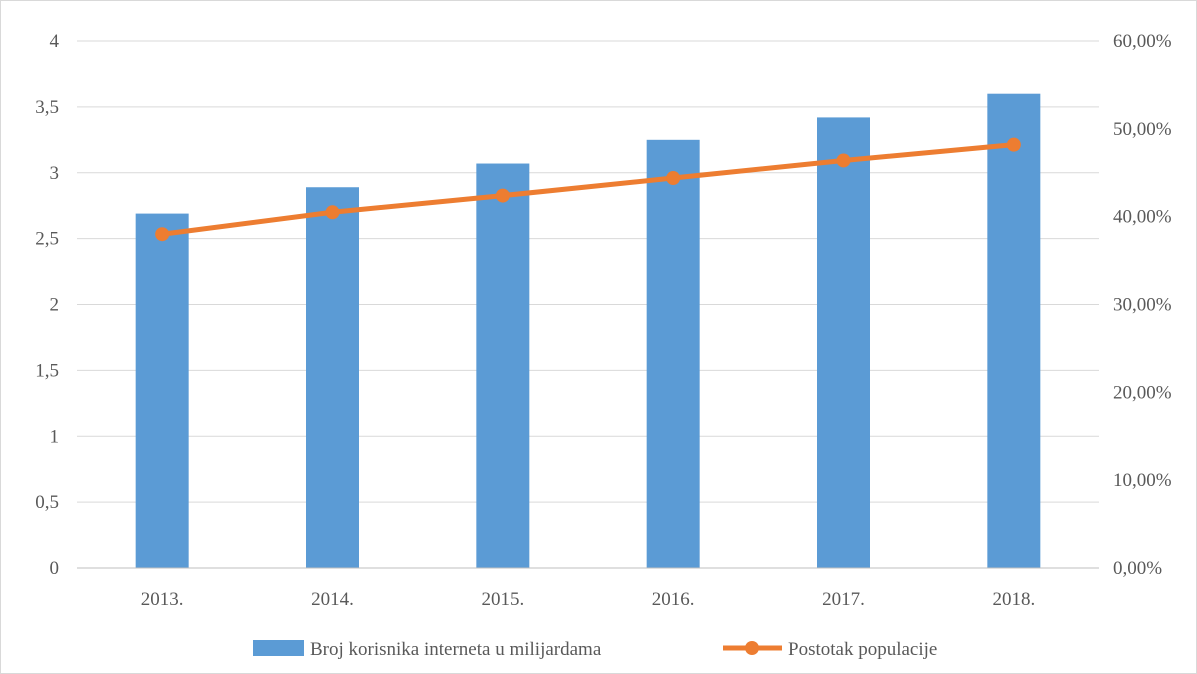  I want to click on x-tick-label: 2017., so click(843, 599).